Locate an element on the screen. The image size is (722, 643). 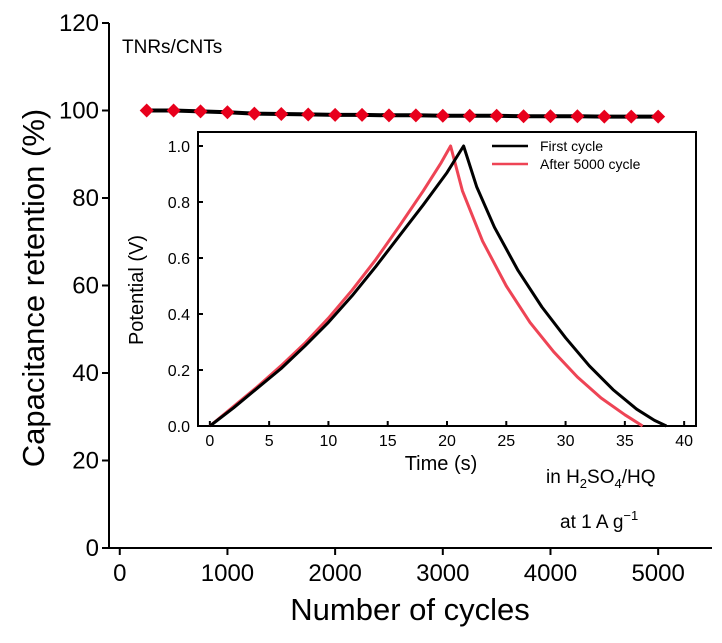
current-prefix: at 1 A g is located at coordinates (591, 522).